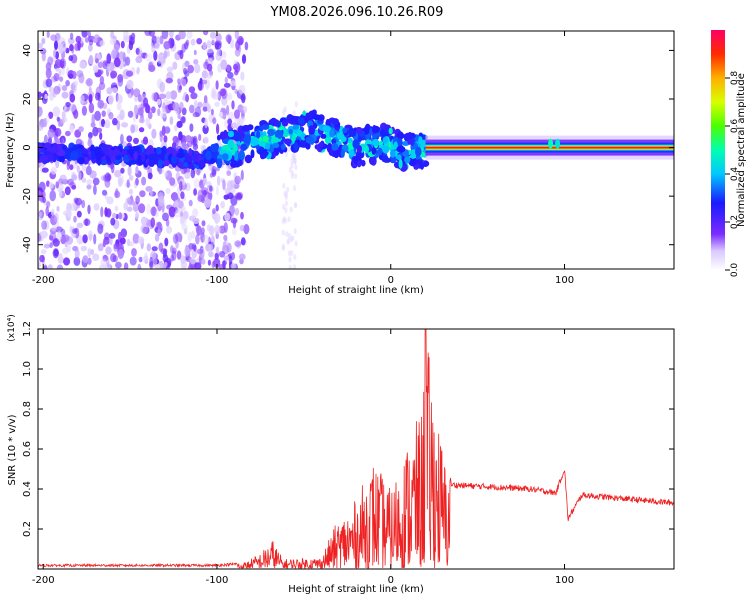 The width and height of the screenshot is (750, 600). I want to click on y-tick-label: 0.2, so click(27, 529).